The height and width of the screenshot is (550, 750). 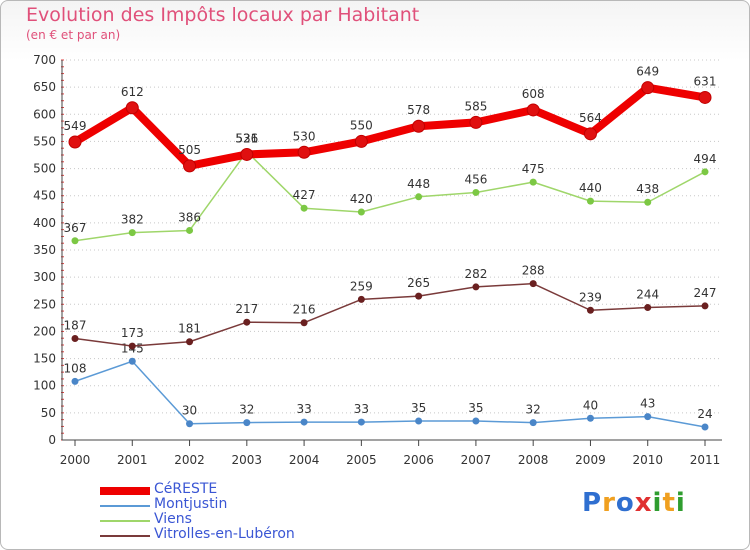 I want to click on y-tick-label: 400, so click(x=44, y=223).